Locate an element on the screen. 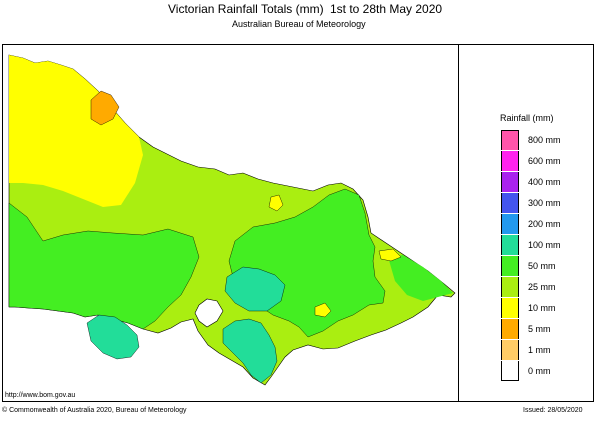 The height and width of the screenshot is (422, 600). region-central-teal is located at coordinates (255, 289).